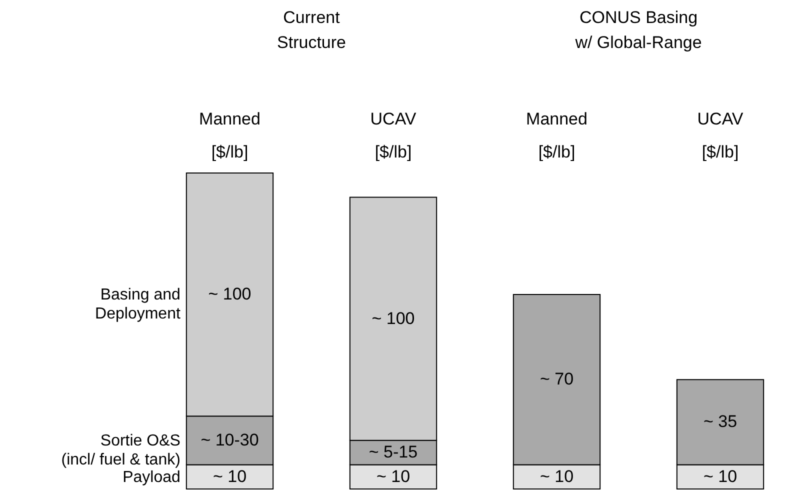  Describe the element at coordinates (311, 30) in the screenshot. I see `text: Current Structure` at that location.